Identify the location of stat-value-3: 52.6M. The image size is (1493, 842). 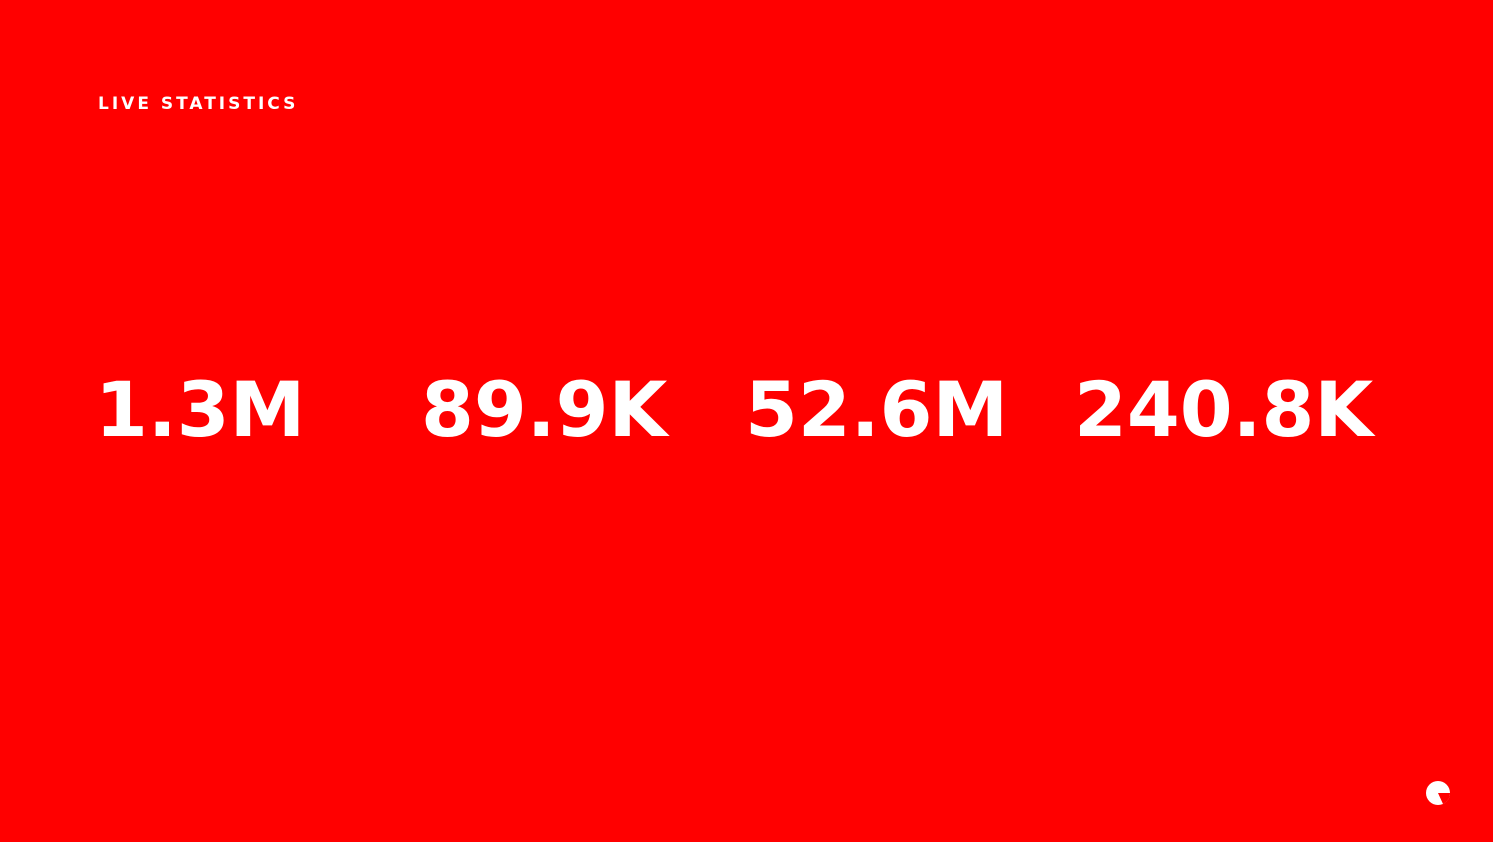
(877, 409).